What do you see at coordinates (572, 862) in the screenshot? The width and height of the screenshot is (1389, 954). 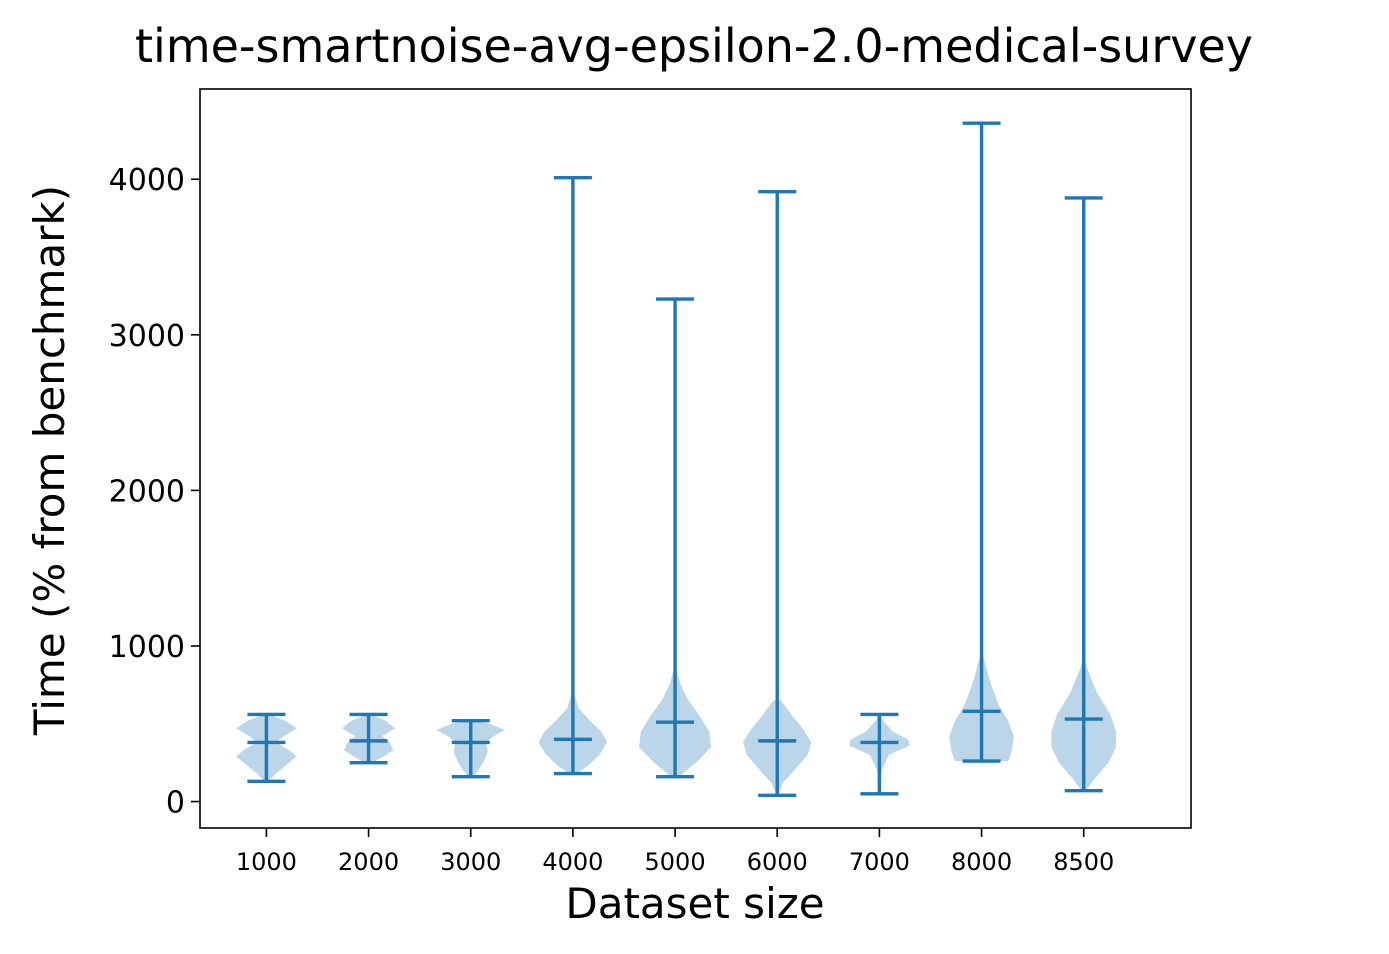 I see `x-tick-label: 4000` at bounding box center [572, 862].